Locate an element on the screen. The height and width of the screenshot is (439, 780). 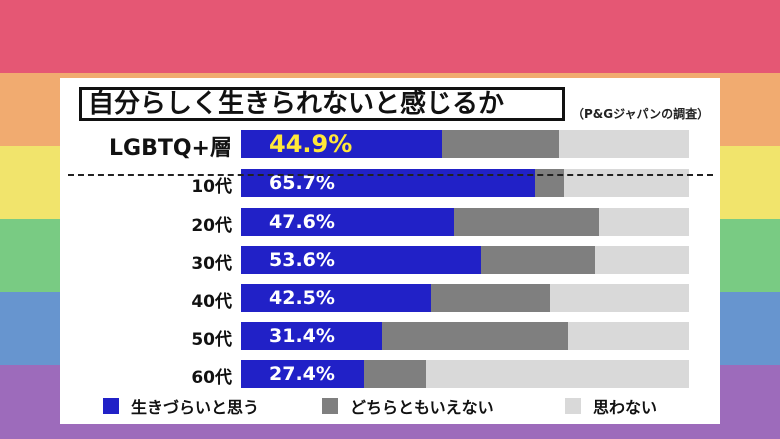
stacked-bar: 27.4% is located at coordinates (465, 374).